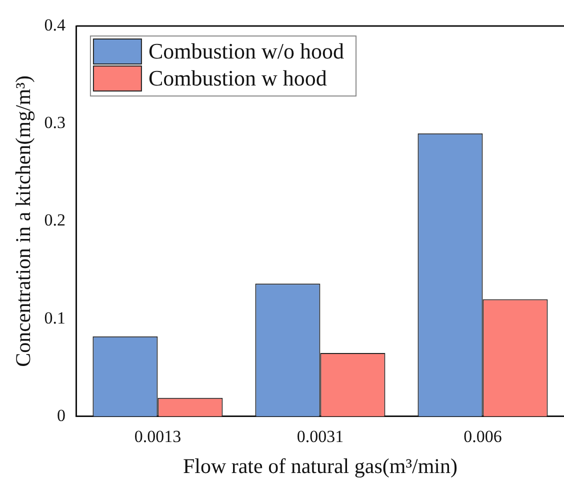  Describe the element at coordinates (483, 436) in the screenshot. I see `x-tick-label: 0.006` at that location.